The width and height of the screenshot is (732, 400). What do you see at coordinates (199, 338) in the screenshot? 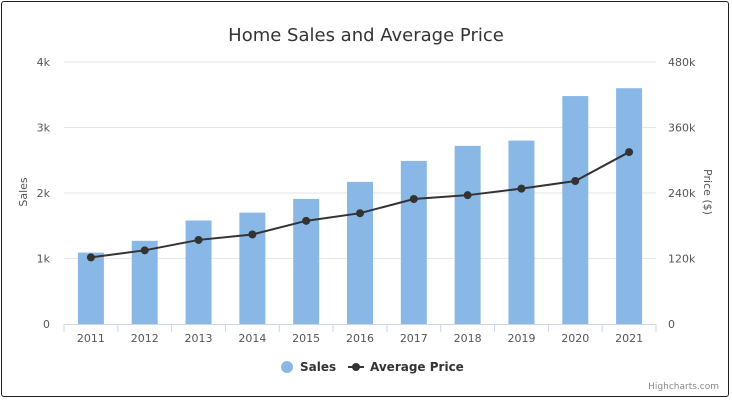
I see `x-tick-label: 2013` at bounding box center [199, 338].